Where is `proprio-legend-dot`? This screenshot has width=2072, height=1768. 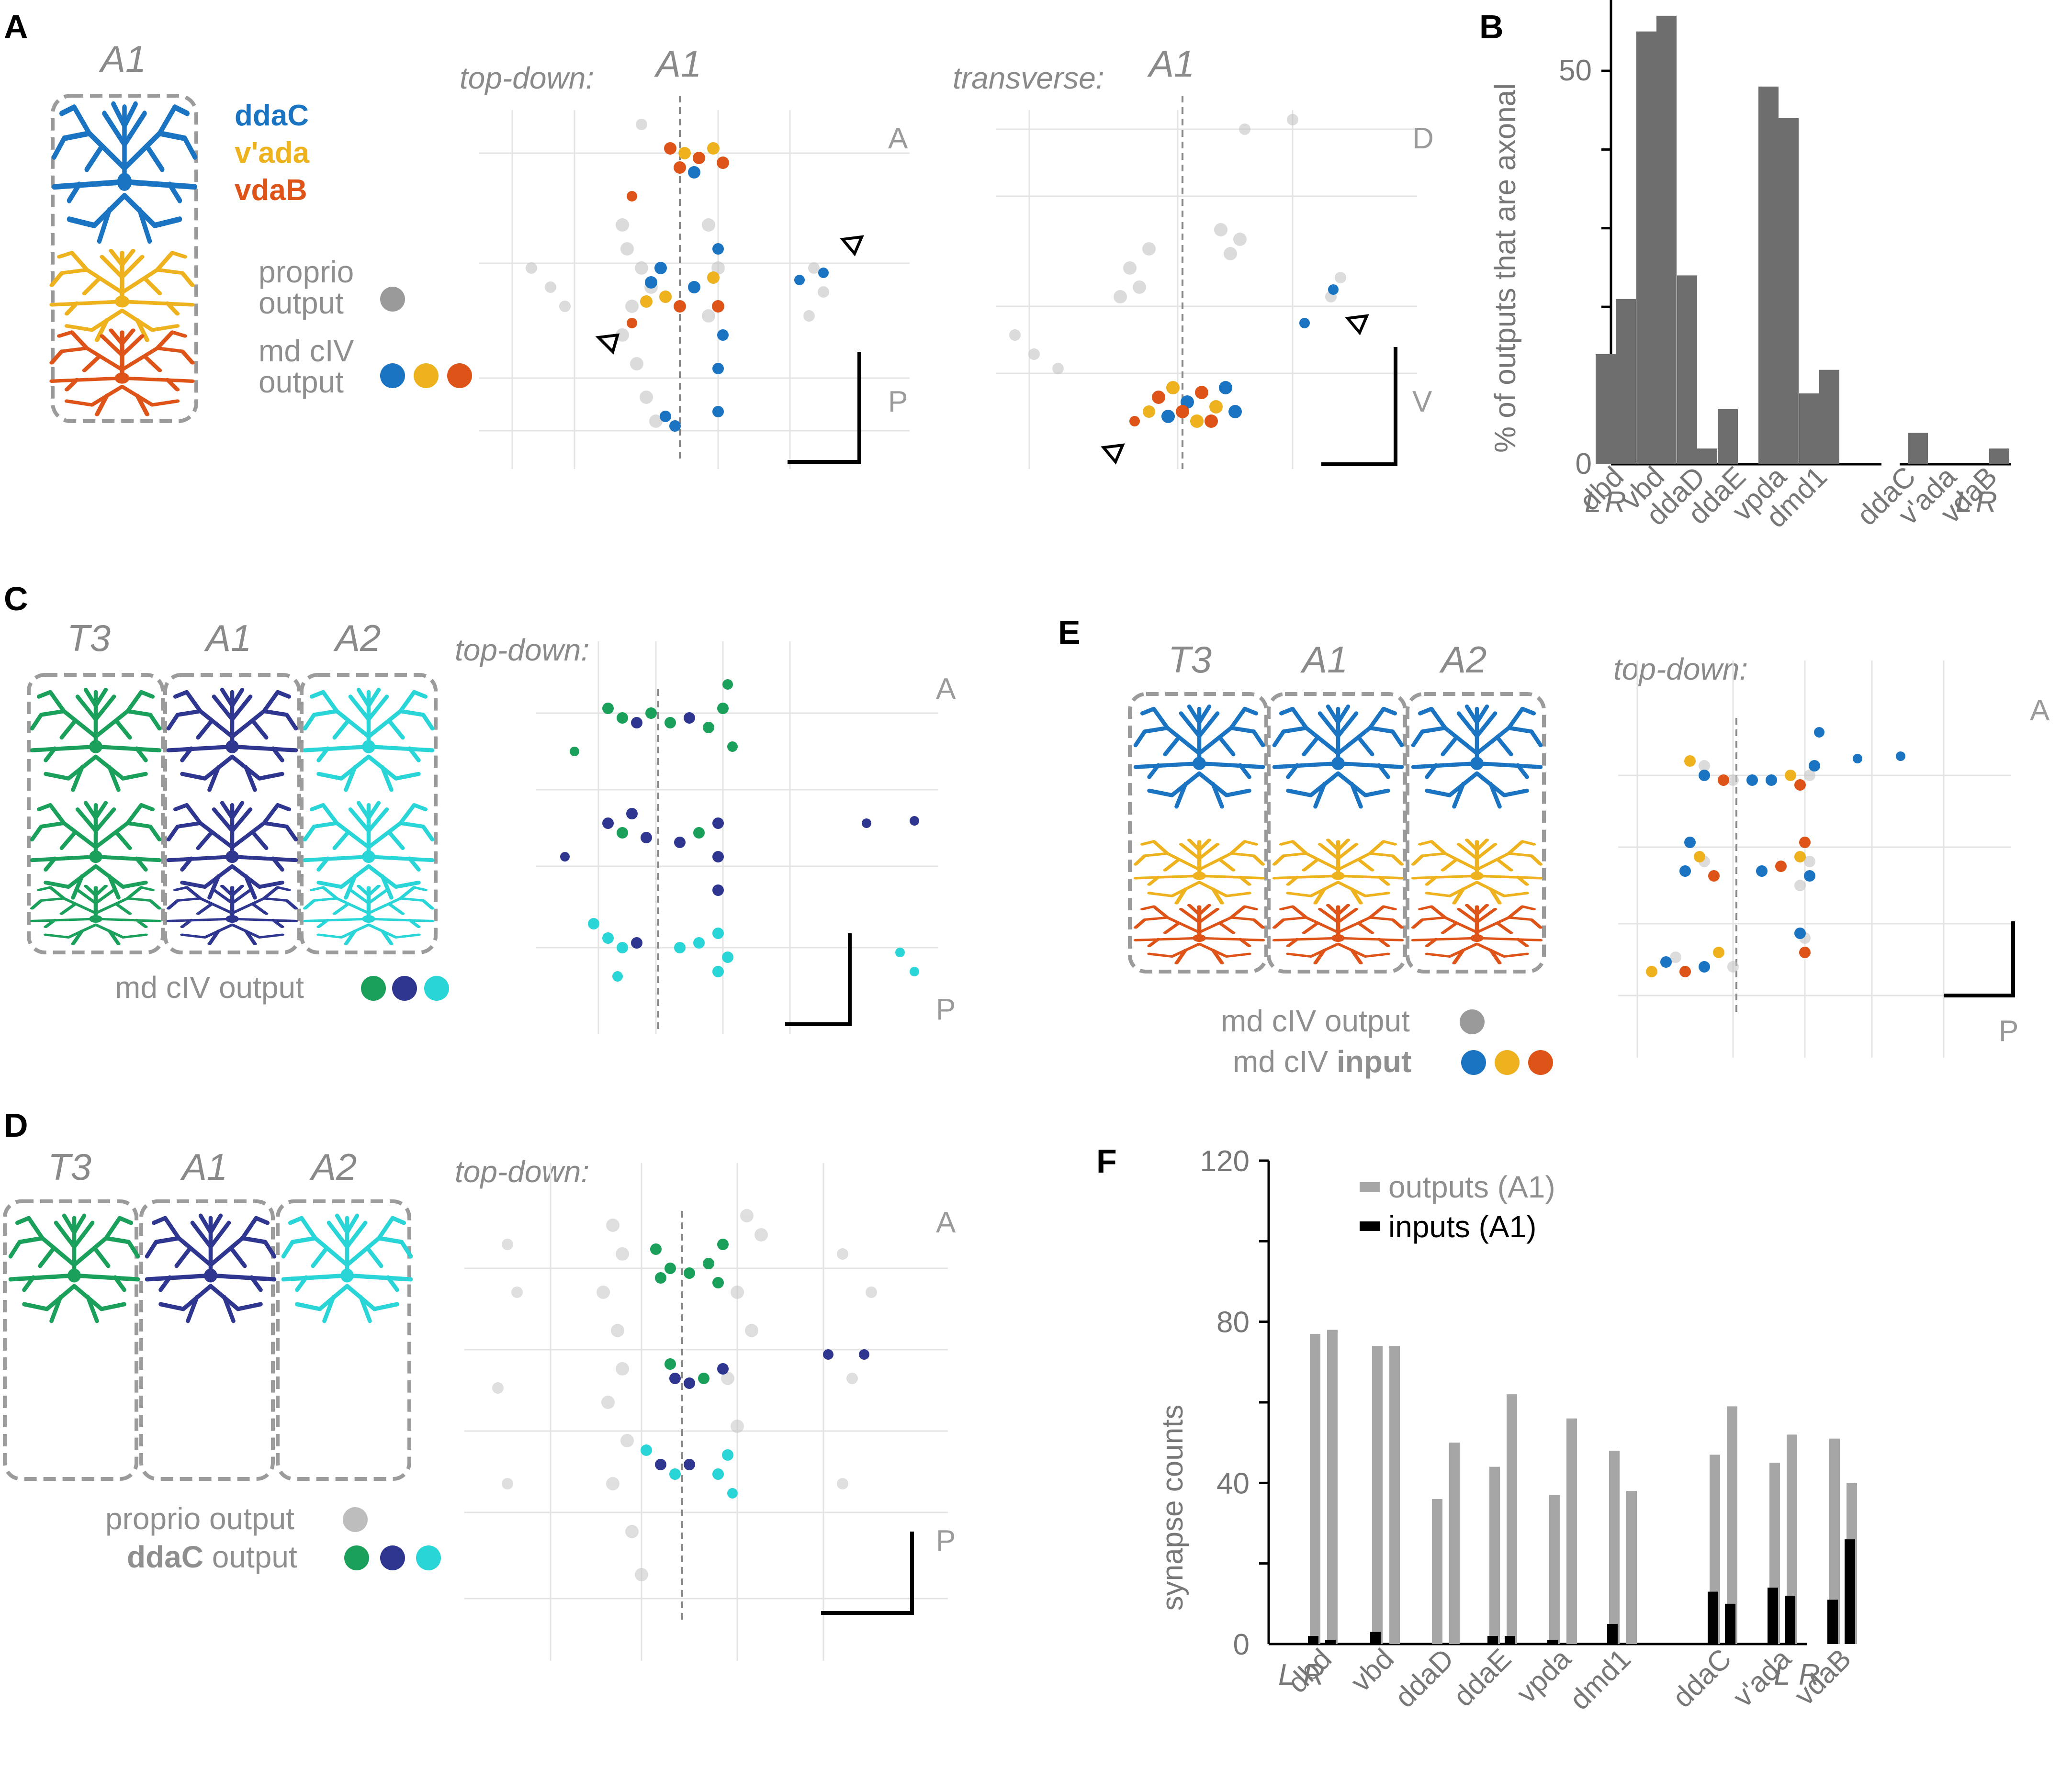 proprio-legend-dot is located at coordinates (393, 299).